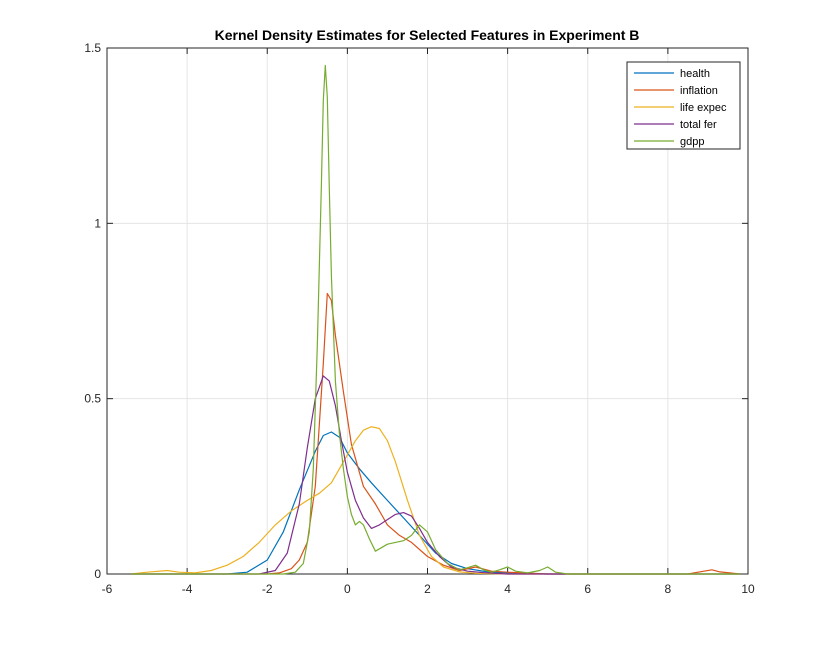  I want to click on y-tick-label: 1.5, so click(92, 48).